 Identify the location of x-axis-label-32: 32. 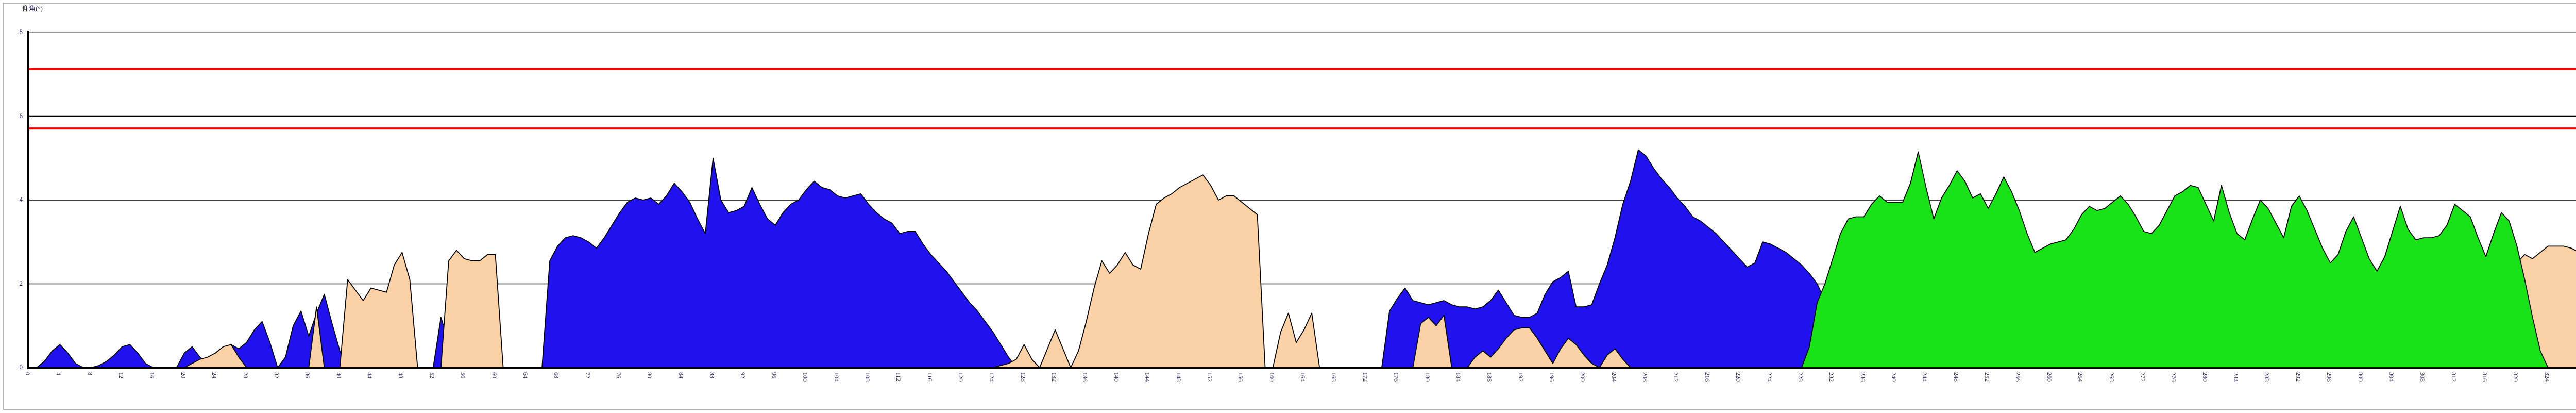
(276, 375).